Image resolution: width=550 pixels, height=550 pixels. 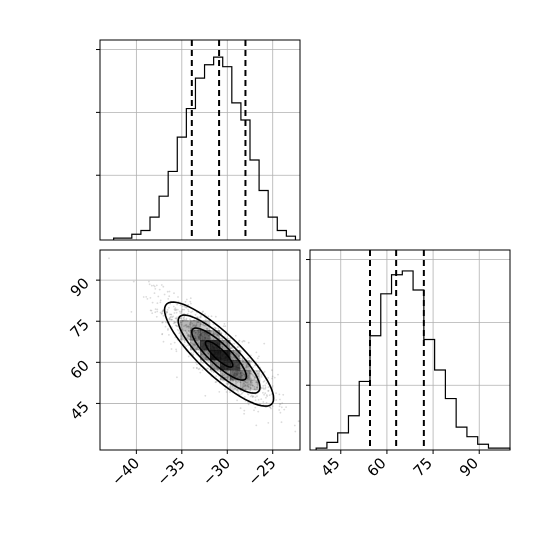 What do you see at coordinates (399, 465) in the screenshot?
I see `marginal-y-x-ticks: 45 60 75 90` at bounding box center [399, 465].